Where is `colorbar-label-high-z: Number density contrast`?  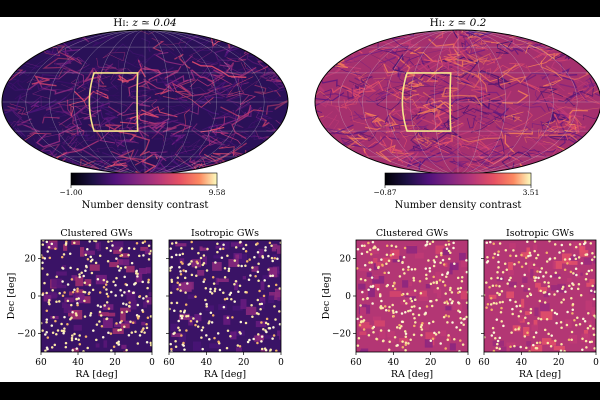
colorbar-label-high-z: Number density contrast is located at coordinates (458, 205).